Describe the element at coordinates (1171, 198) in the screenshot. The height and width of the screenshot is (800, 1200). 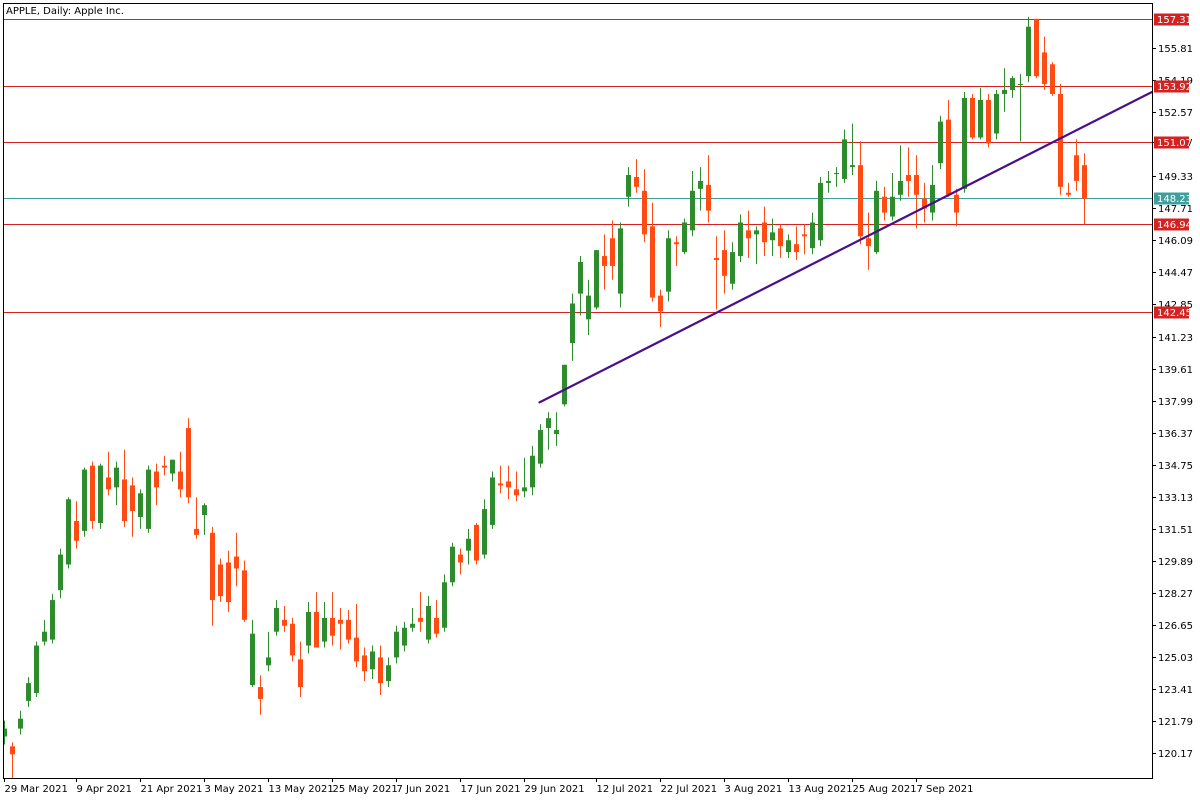
I see `current-price-tag-bg` at that location.